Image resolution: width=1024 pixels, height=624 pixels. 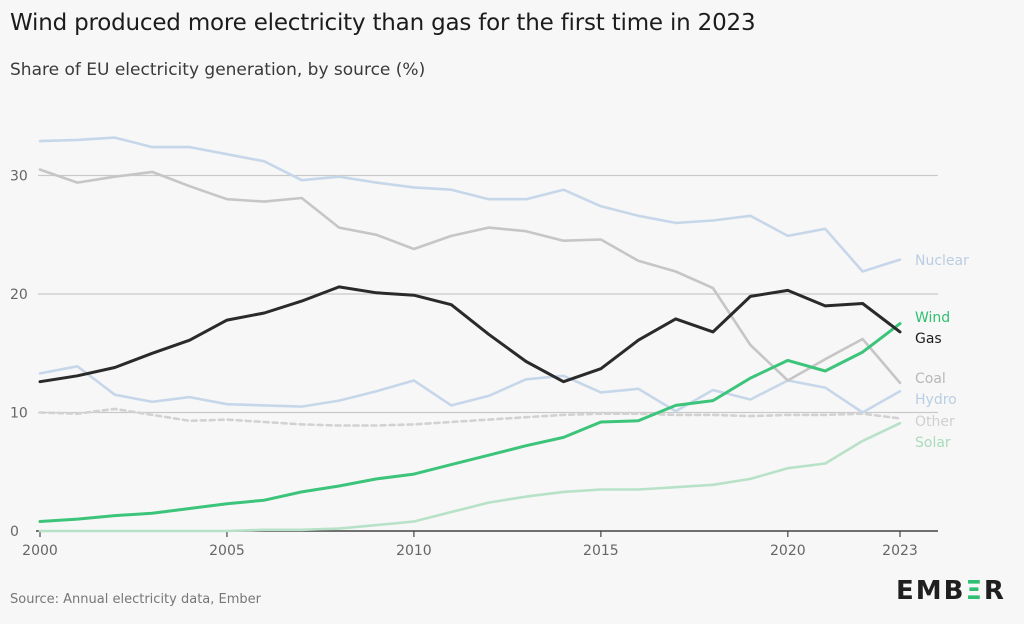 What do you see at coordinates (470, 389) in the screenshot?
I see `hydro-line` at bounding box center [470, 389].